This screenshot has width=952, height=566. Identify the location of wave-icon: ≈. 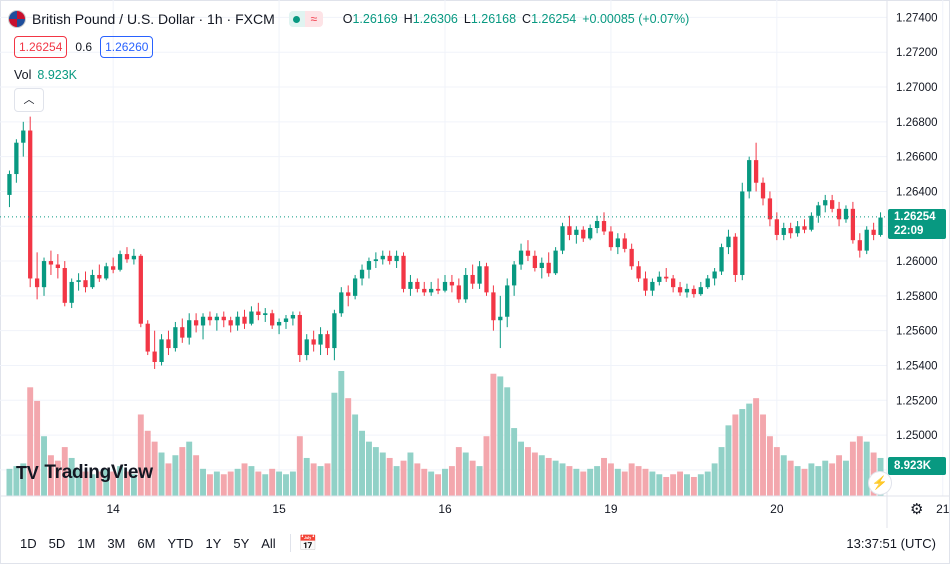
(313, 19).